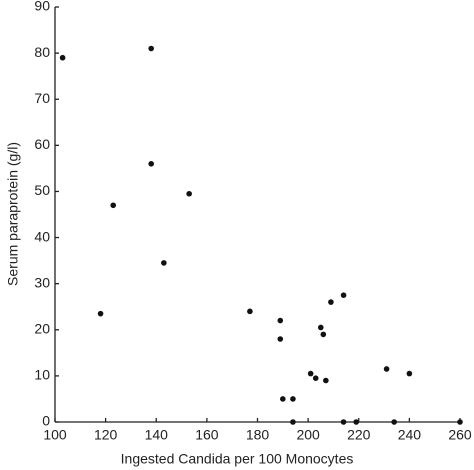 This screenshot has height=470, width=474. I want to click on x-tick-label: 220, so click(359, 435).